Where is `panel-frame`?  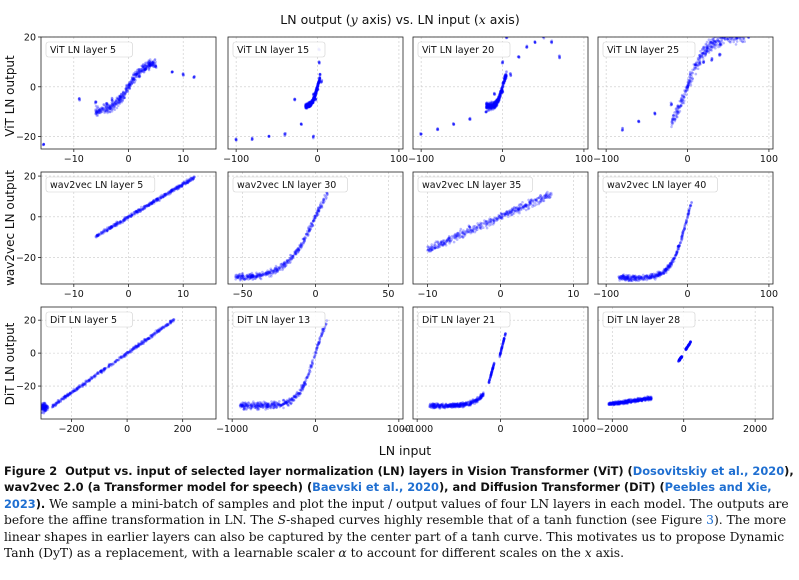
panel-frame is located at coordinates (500, 93).